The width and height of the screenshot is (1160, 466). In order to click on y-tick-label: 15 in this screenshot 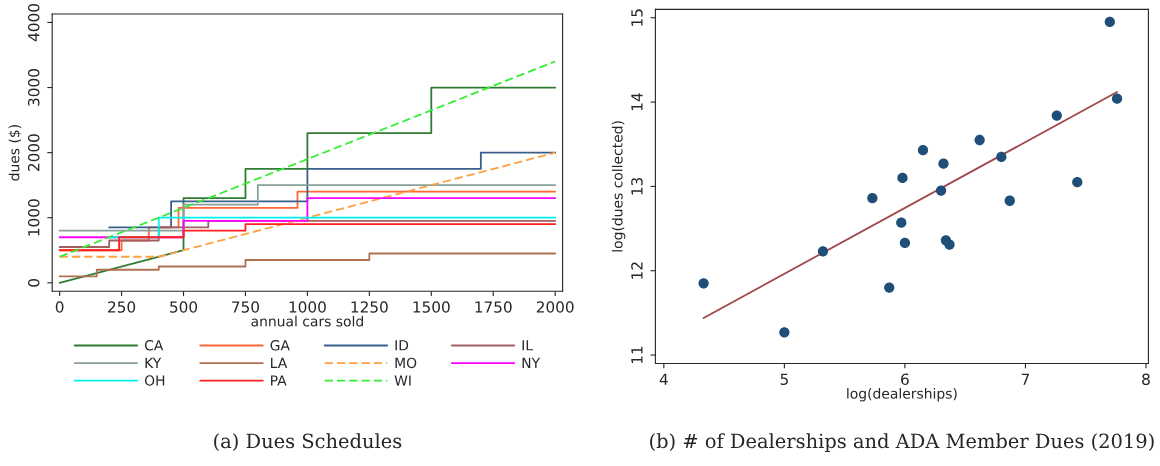, I will do `click(637, 17)`.